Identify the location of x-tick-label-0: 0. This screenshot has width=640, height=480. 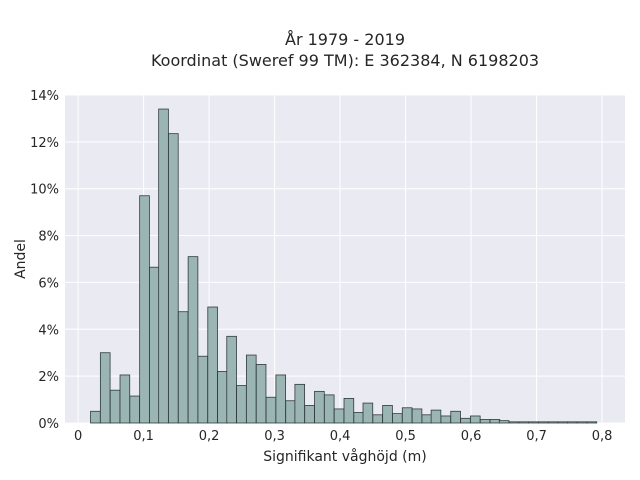
(78, 436).